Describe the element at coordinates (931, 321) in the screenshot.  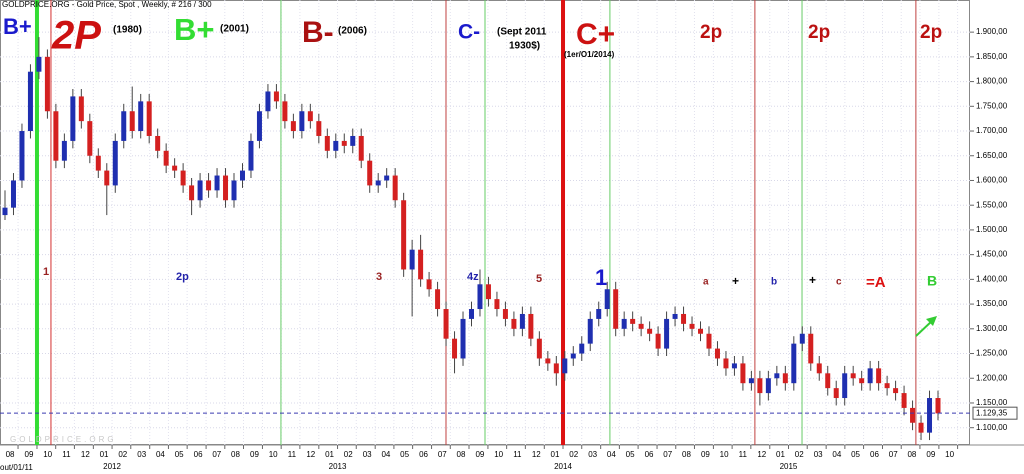
I see `green-arrow-head` at that location.